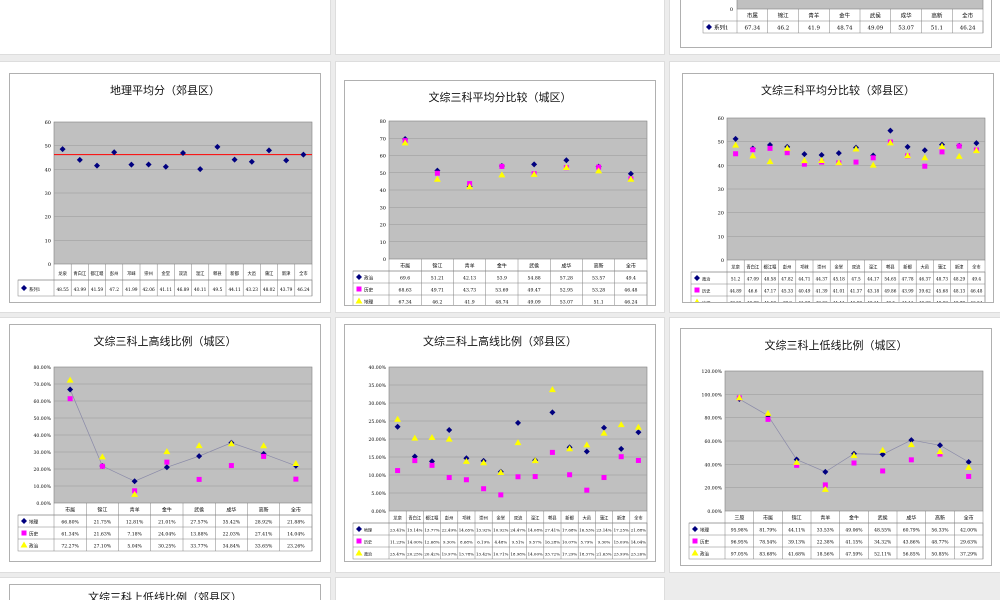 The width and height of the screenshot is (1000, 600). Describe the element at coordinates (822, 301) in the screenshot. I see `data-label: 42.06` at that location.